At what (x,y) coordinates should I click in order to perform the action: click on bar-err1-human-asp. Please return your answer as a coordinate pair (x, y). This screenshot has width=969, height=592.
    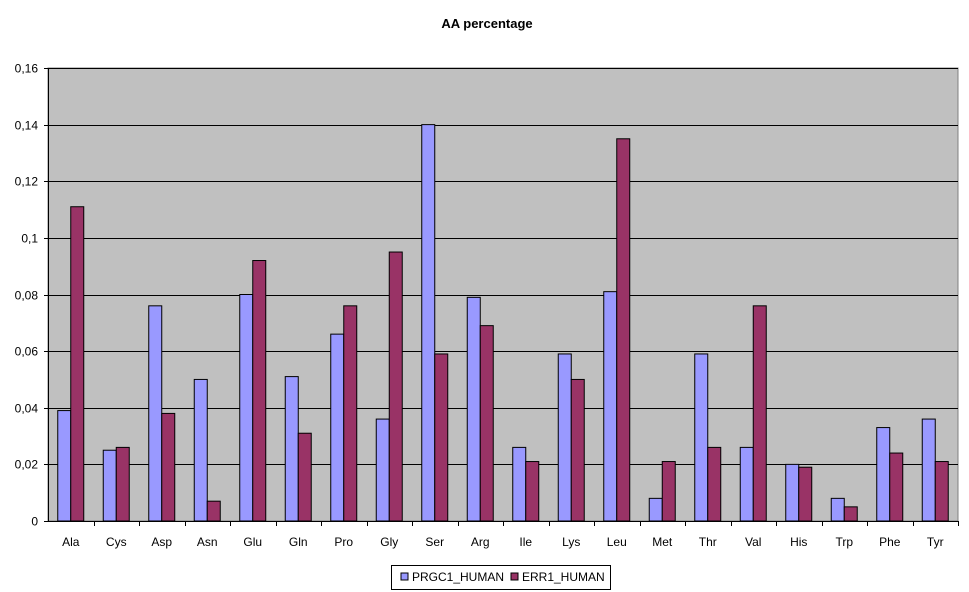
    Looking at the image, I should click on (168, 467).